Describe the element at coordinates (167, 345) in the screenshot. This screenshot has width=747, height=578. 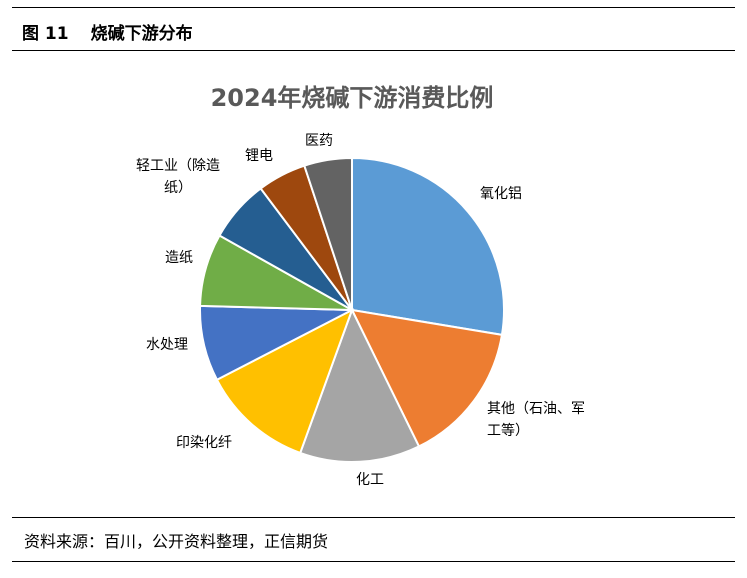
I see `slice-label-5: 水处理` at that location.